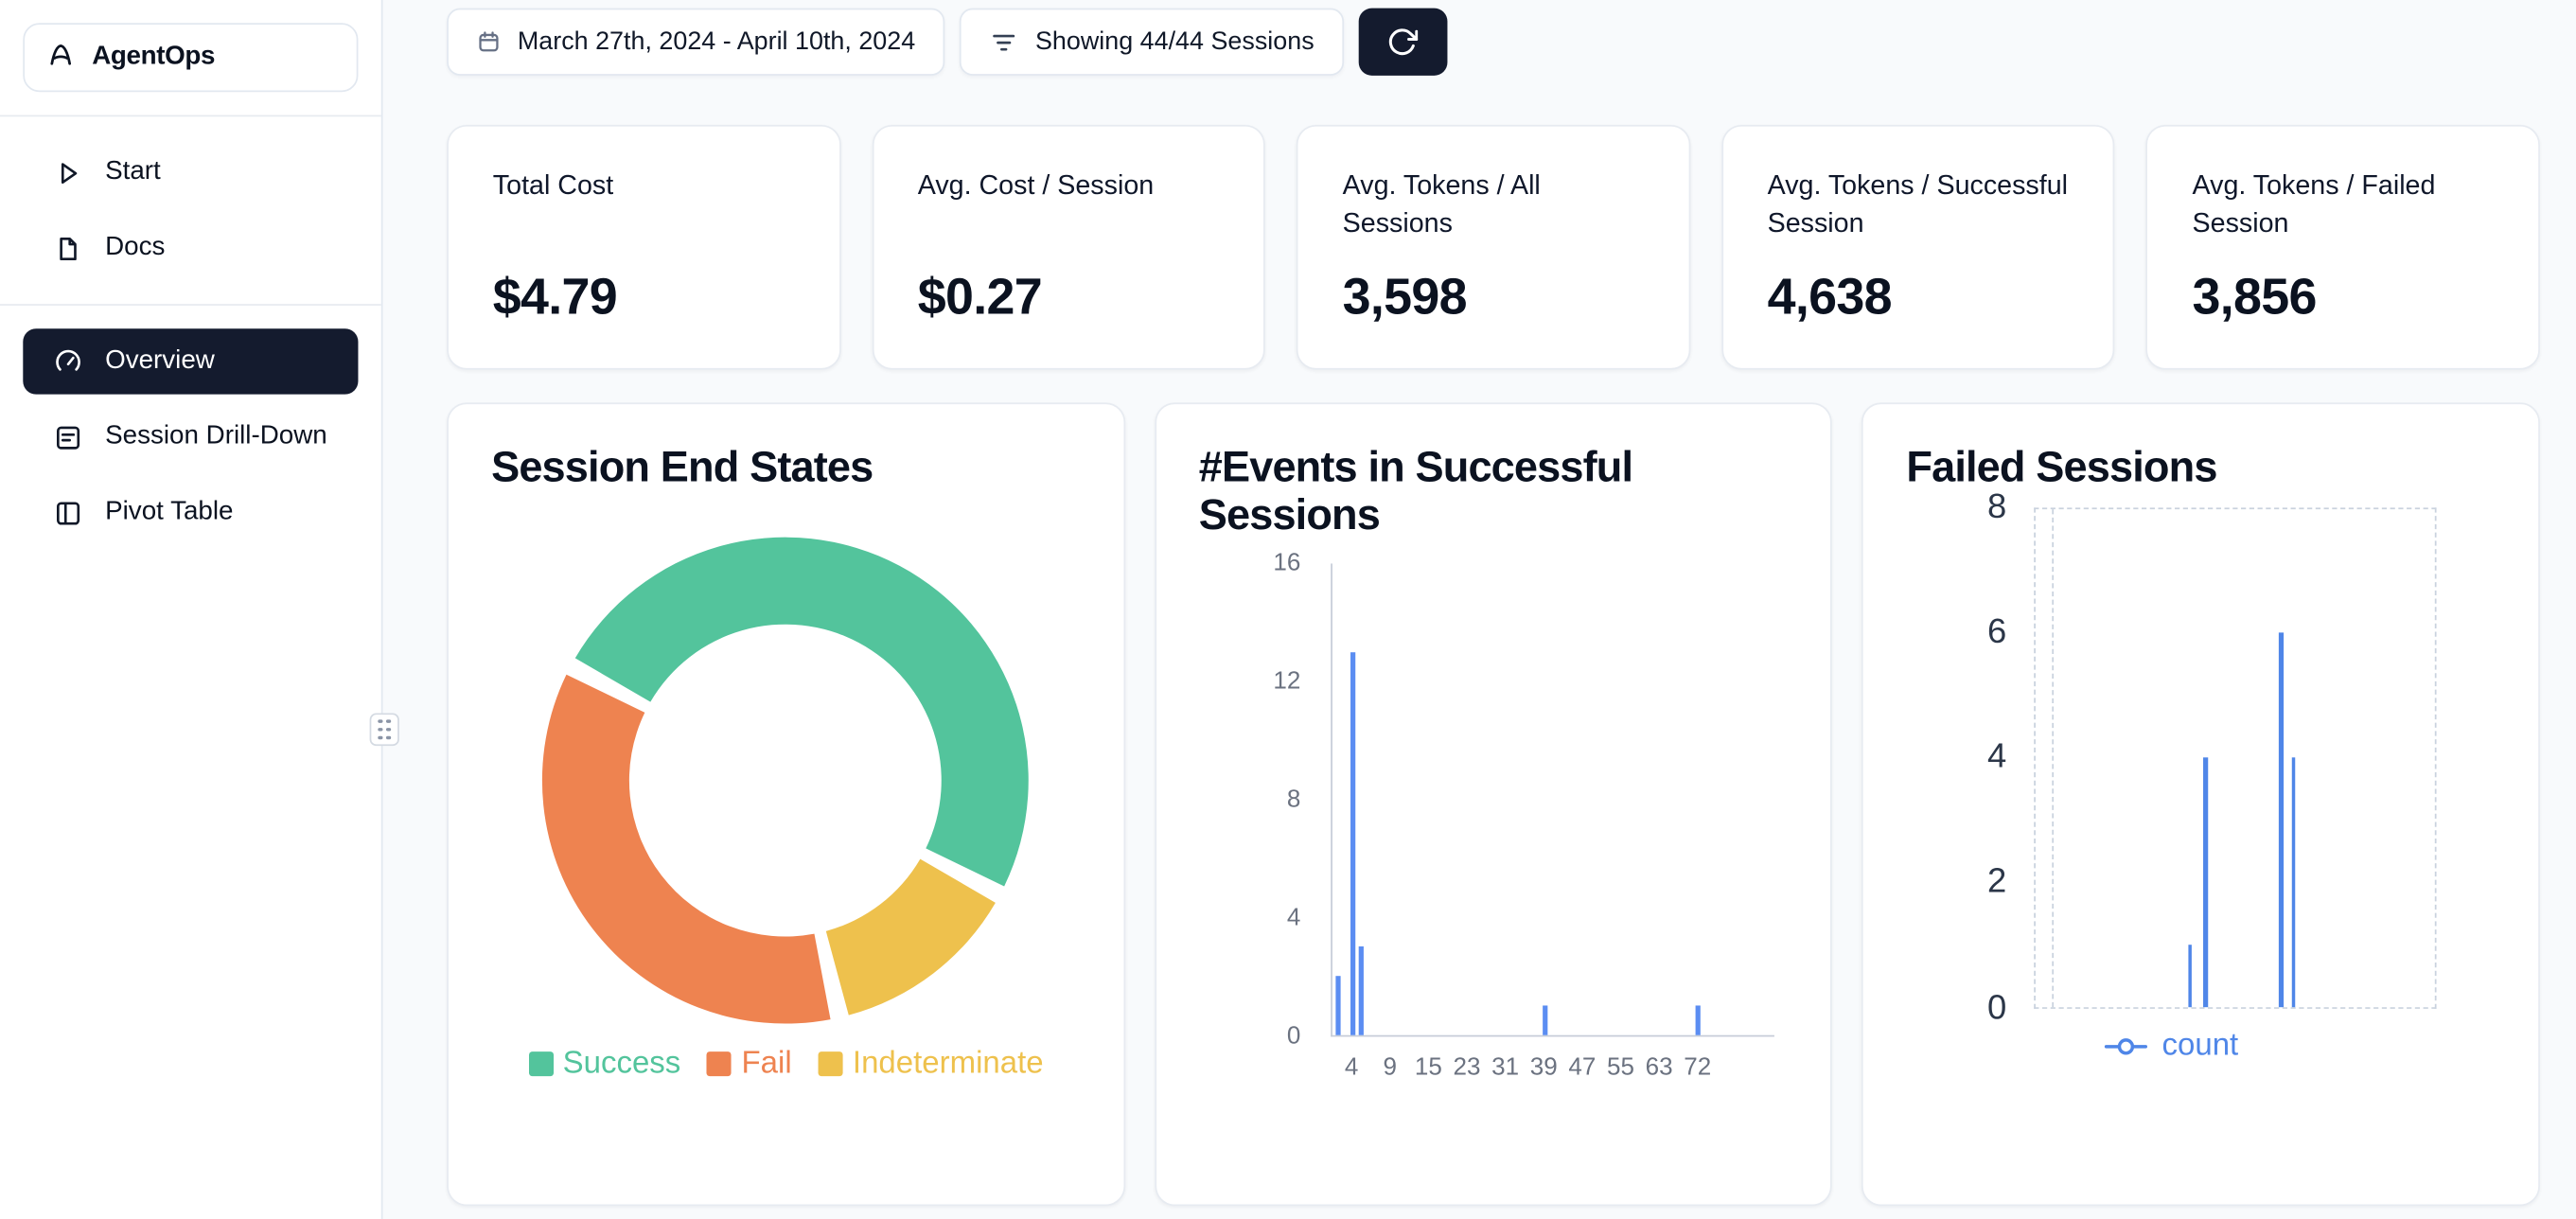 Image resolution: width=2576 pixels, height=1219 pixels. What do you see at coordinates (644, 247) in the screenshot?
I see `stat-card-total-cost: Total Cost $4.79` at bounding box center [644, 247].